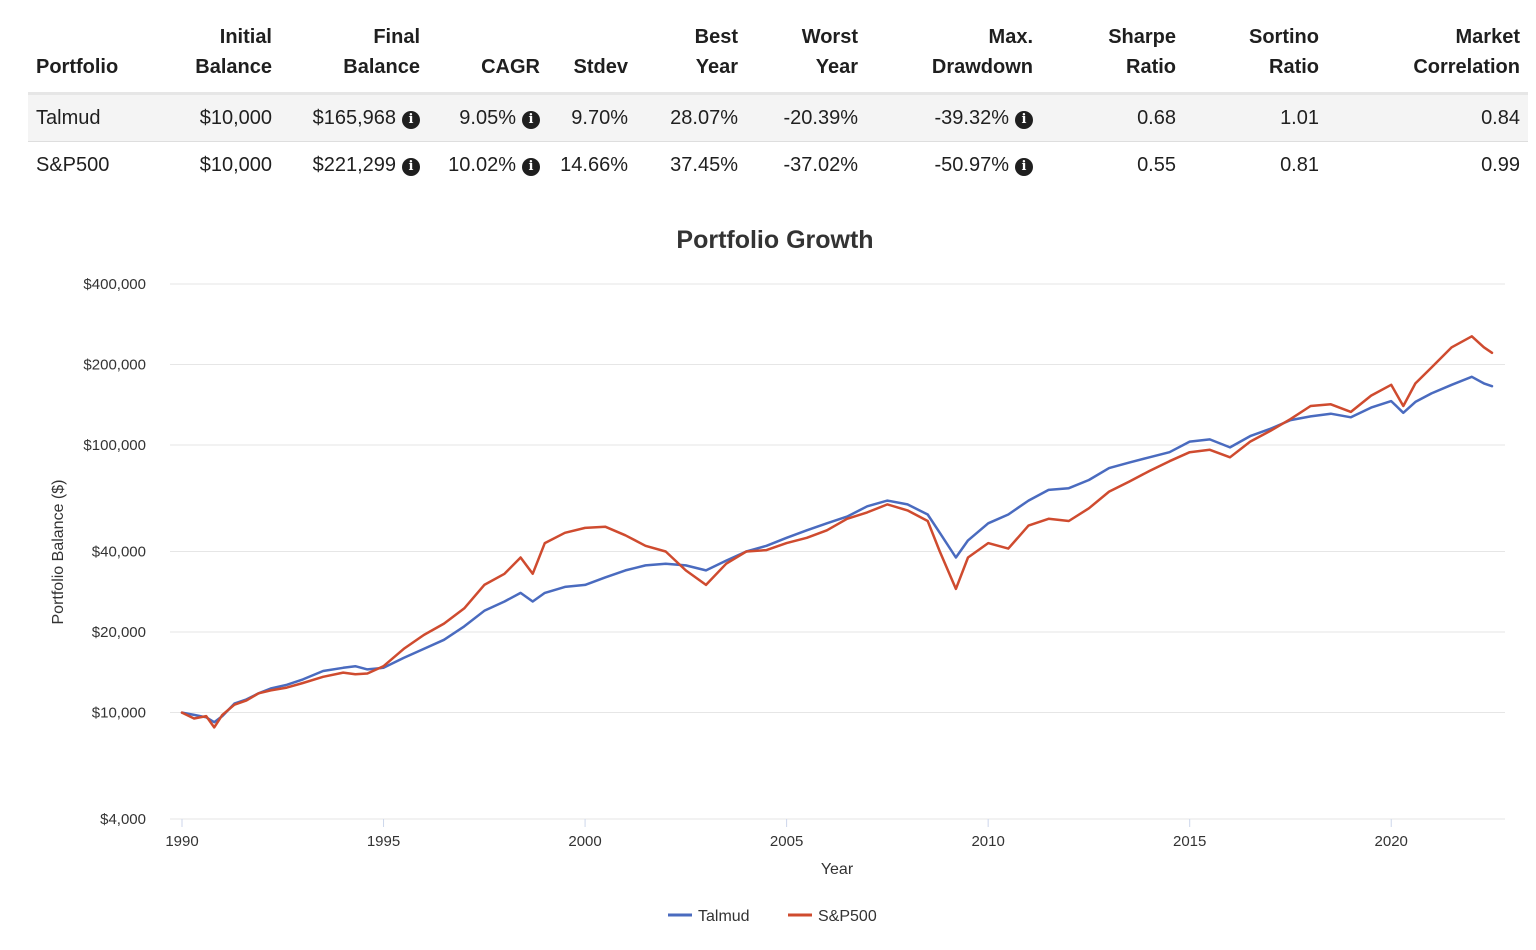  What do you see at coordinates (1299, 117) in the screenshot?
I see `cell-value: 1.01` at bounding box center [1299, 117].